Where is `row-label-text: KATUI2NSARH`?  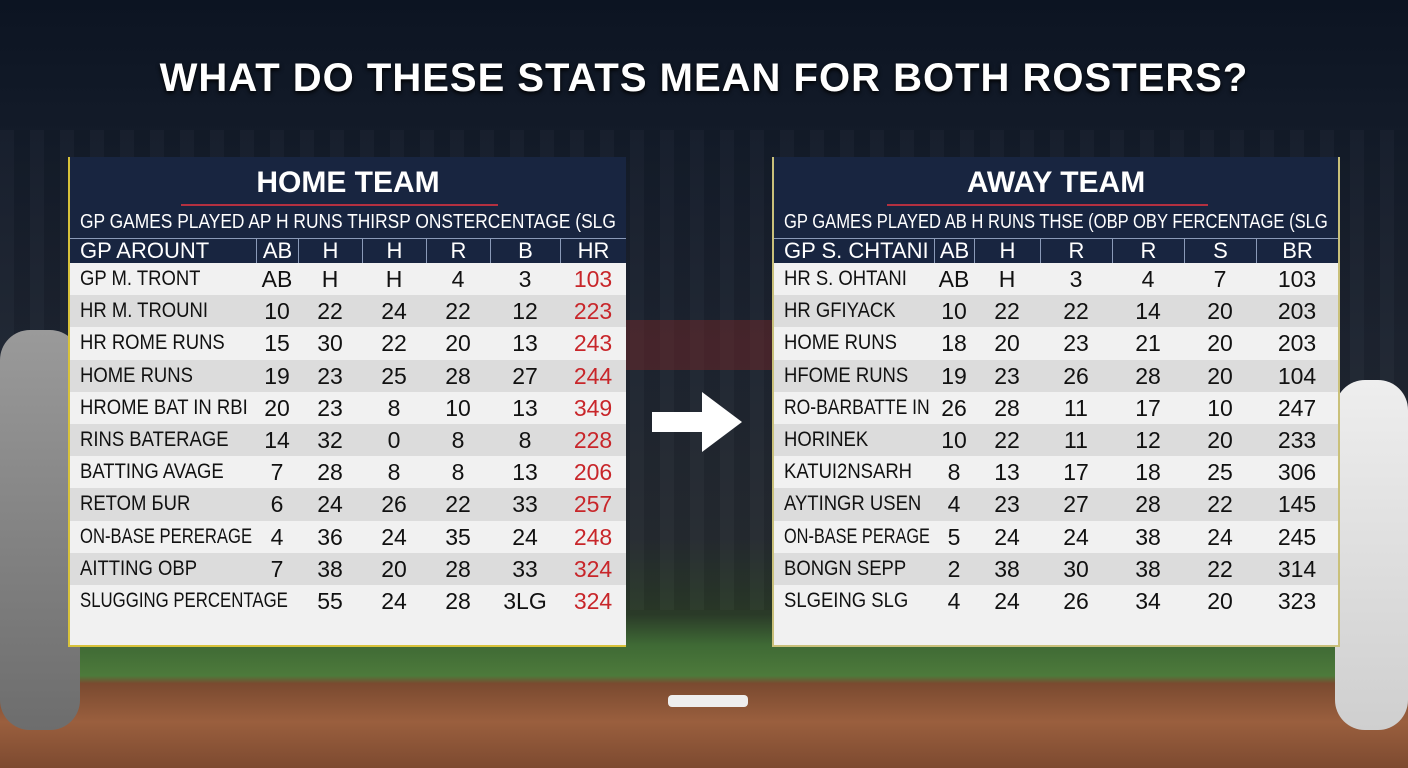
row-label-text: KATUI2NSARH is located at coordinates (848, 472).